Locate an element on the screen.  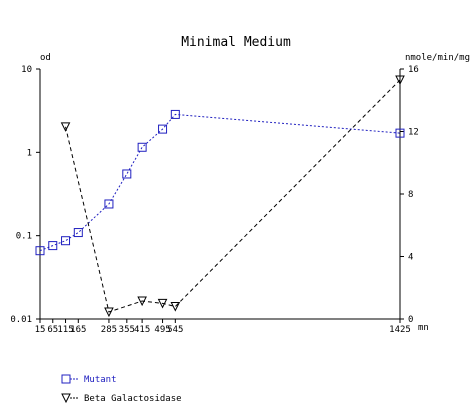
legend-label: Beta Galactosidase is located at coordinates (133, 399).